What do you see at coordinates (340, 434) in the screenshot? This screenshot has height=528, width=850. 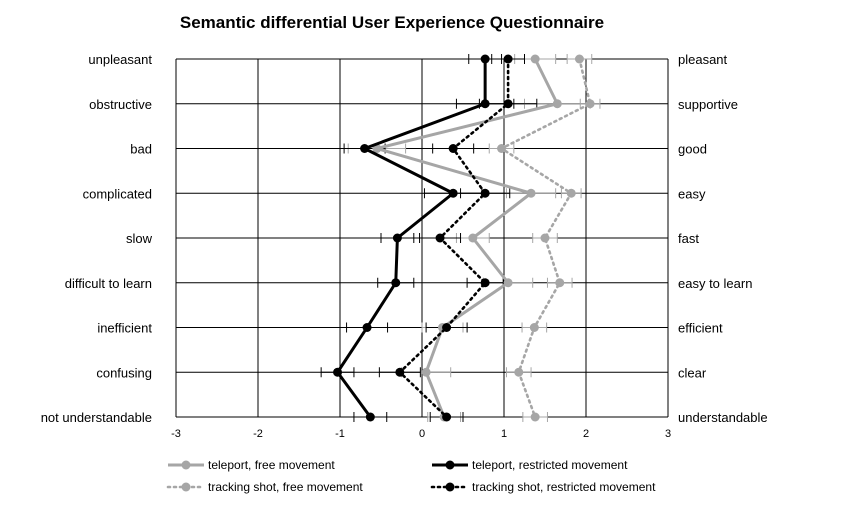 I see `x-tick-label: -1` at bounding box center [340, 434].